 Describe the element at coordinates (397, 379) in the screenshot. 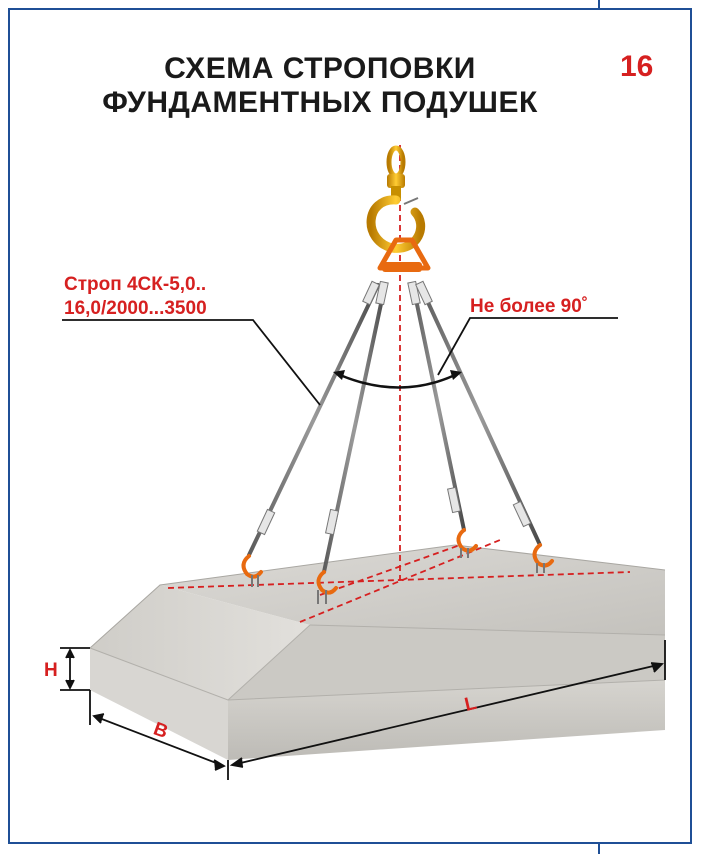

I see `angle-arc` at that location.